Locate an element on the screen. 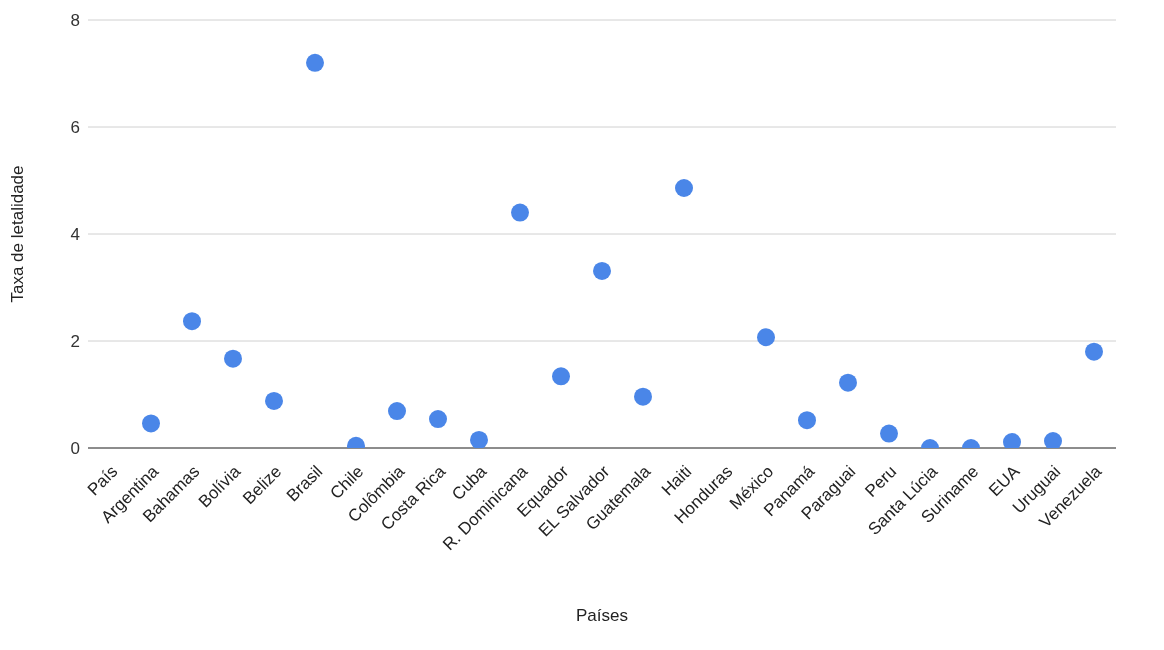  y-tick-label: 0 is located at coordinates (75, 449).